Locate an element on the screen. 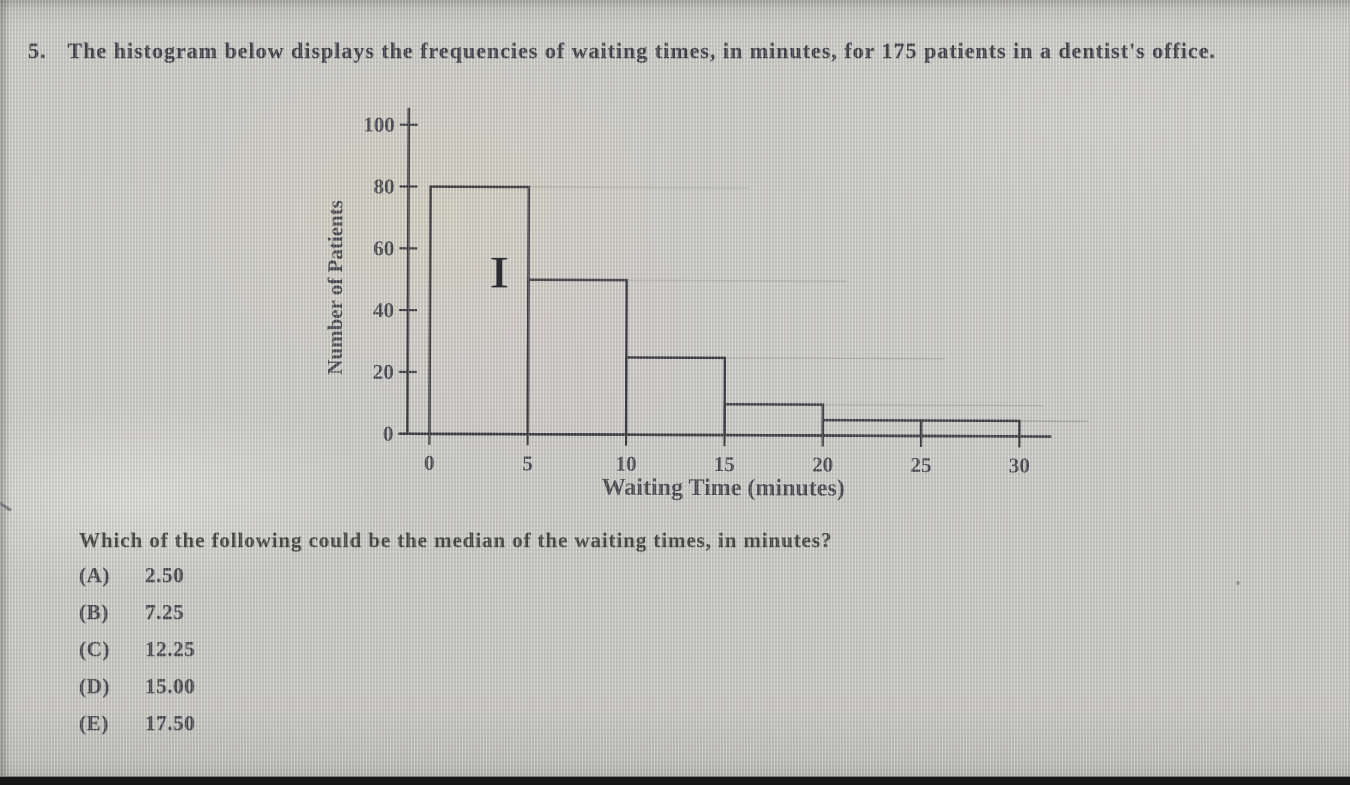  option-b-label: (B) is located at coordinates (94, 612).